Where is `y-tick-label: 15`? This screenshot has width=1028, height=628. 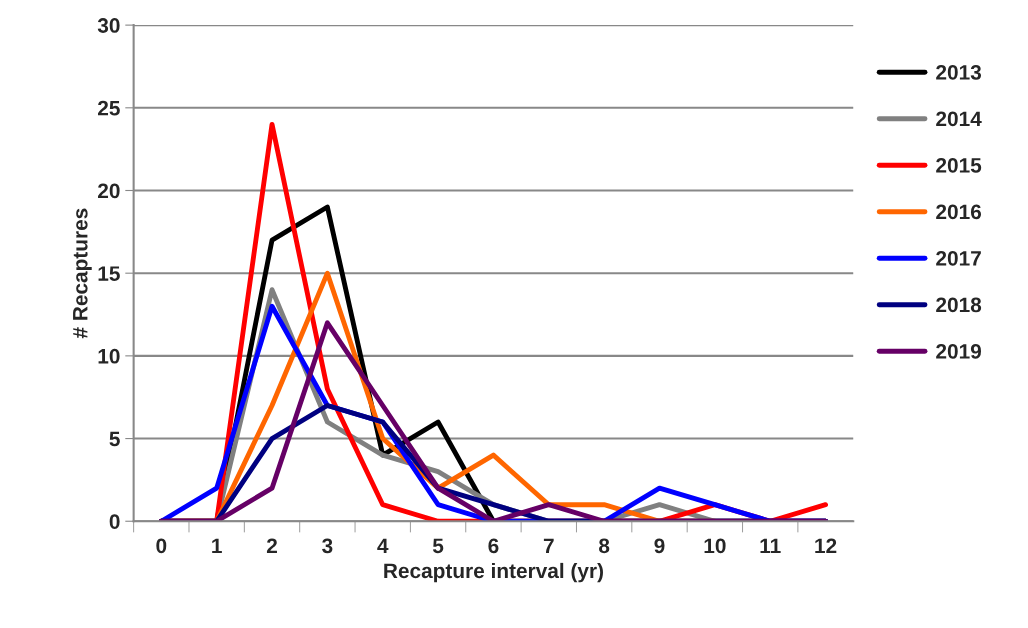 y-tick-label: 15 is located at coordinates (109, 273).